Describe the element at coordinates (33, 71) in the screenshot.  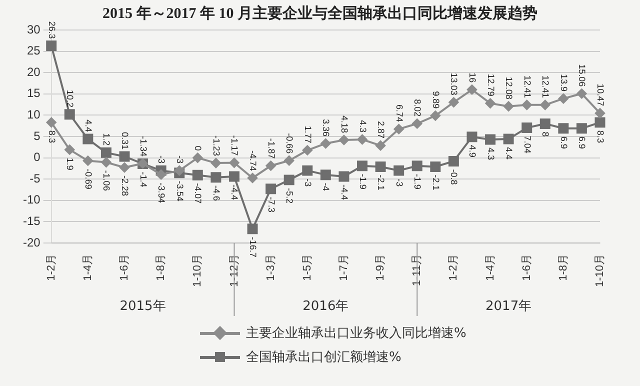
I see `y-tick-label: 20` at that location.